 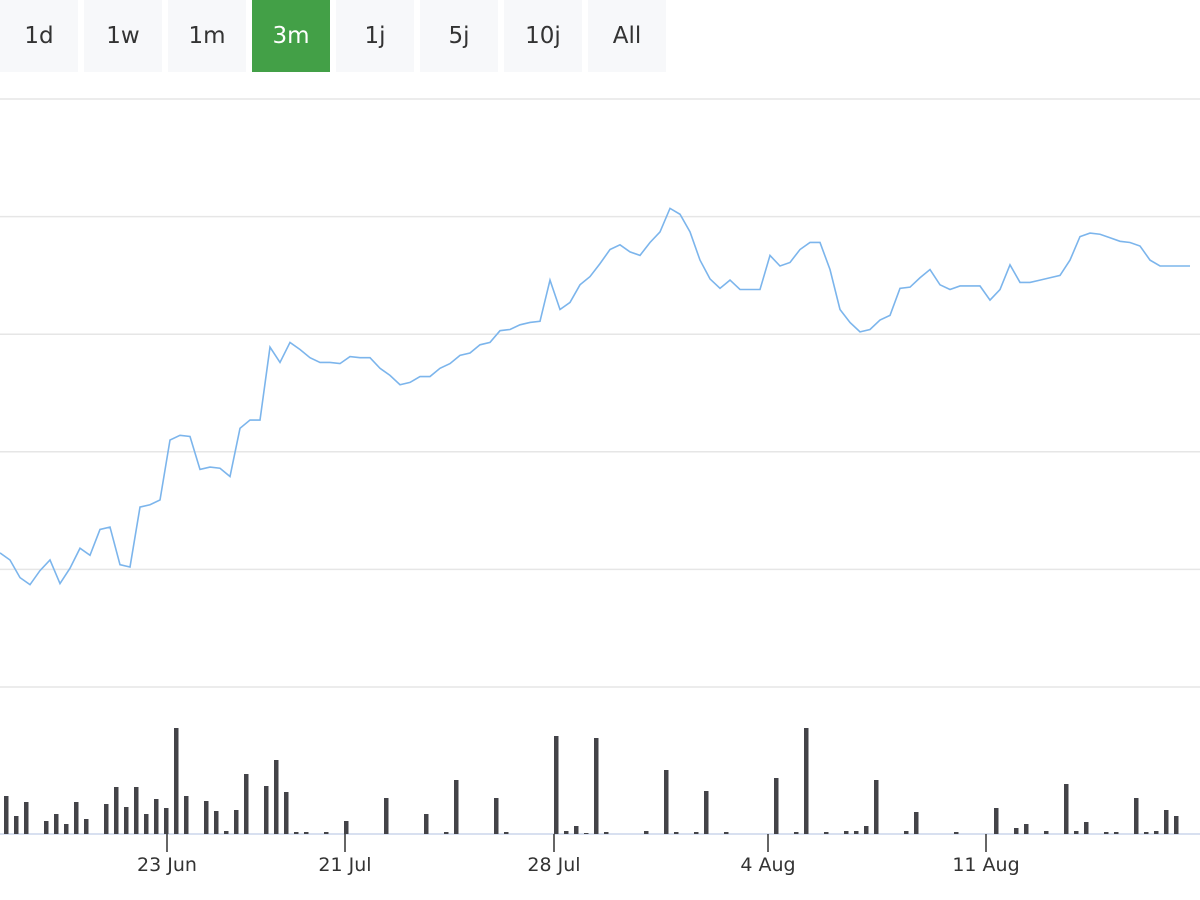 What do you see at coordinates (985, 865) in the screenshot?
I see `x-tick-label: 11 Aug` at bounding box center [985, 865].